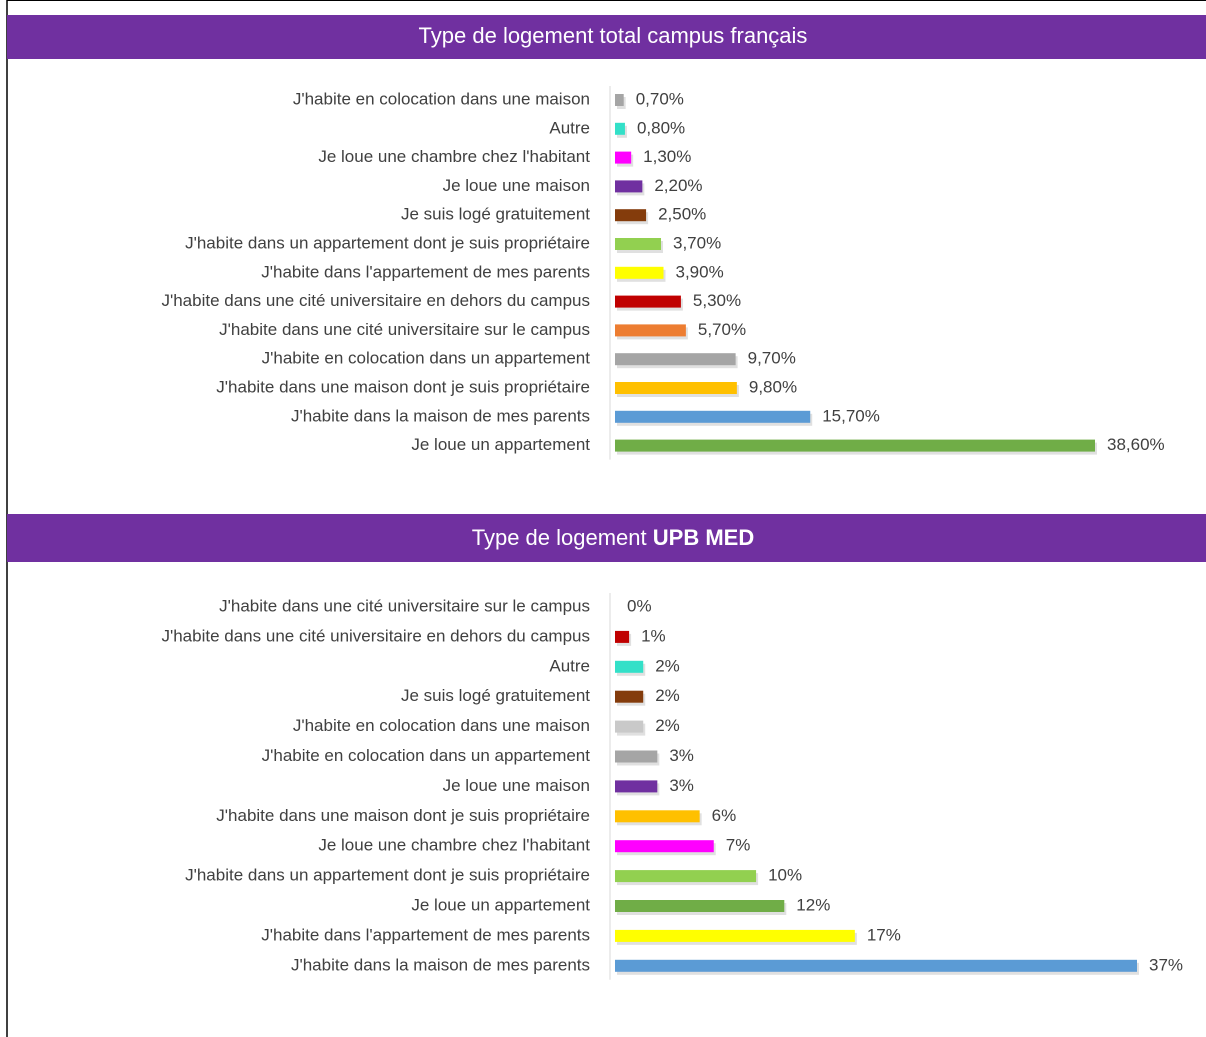 This screenshot has height=1037, width=1206. Describe the element at coordinates (697, 242) in the screenshot. I see `value-label: 3,70%` at that location.